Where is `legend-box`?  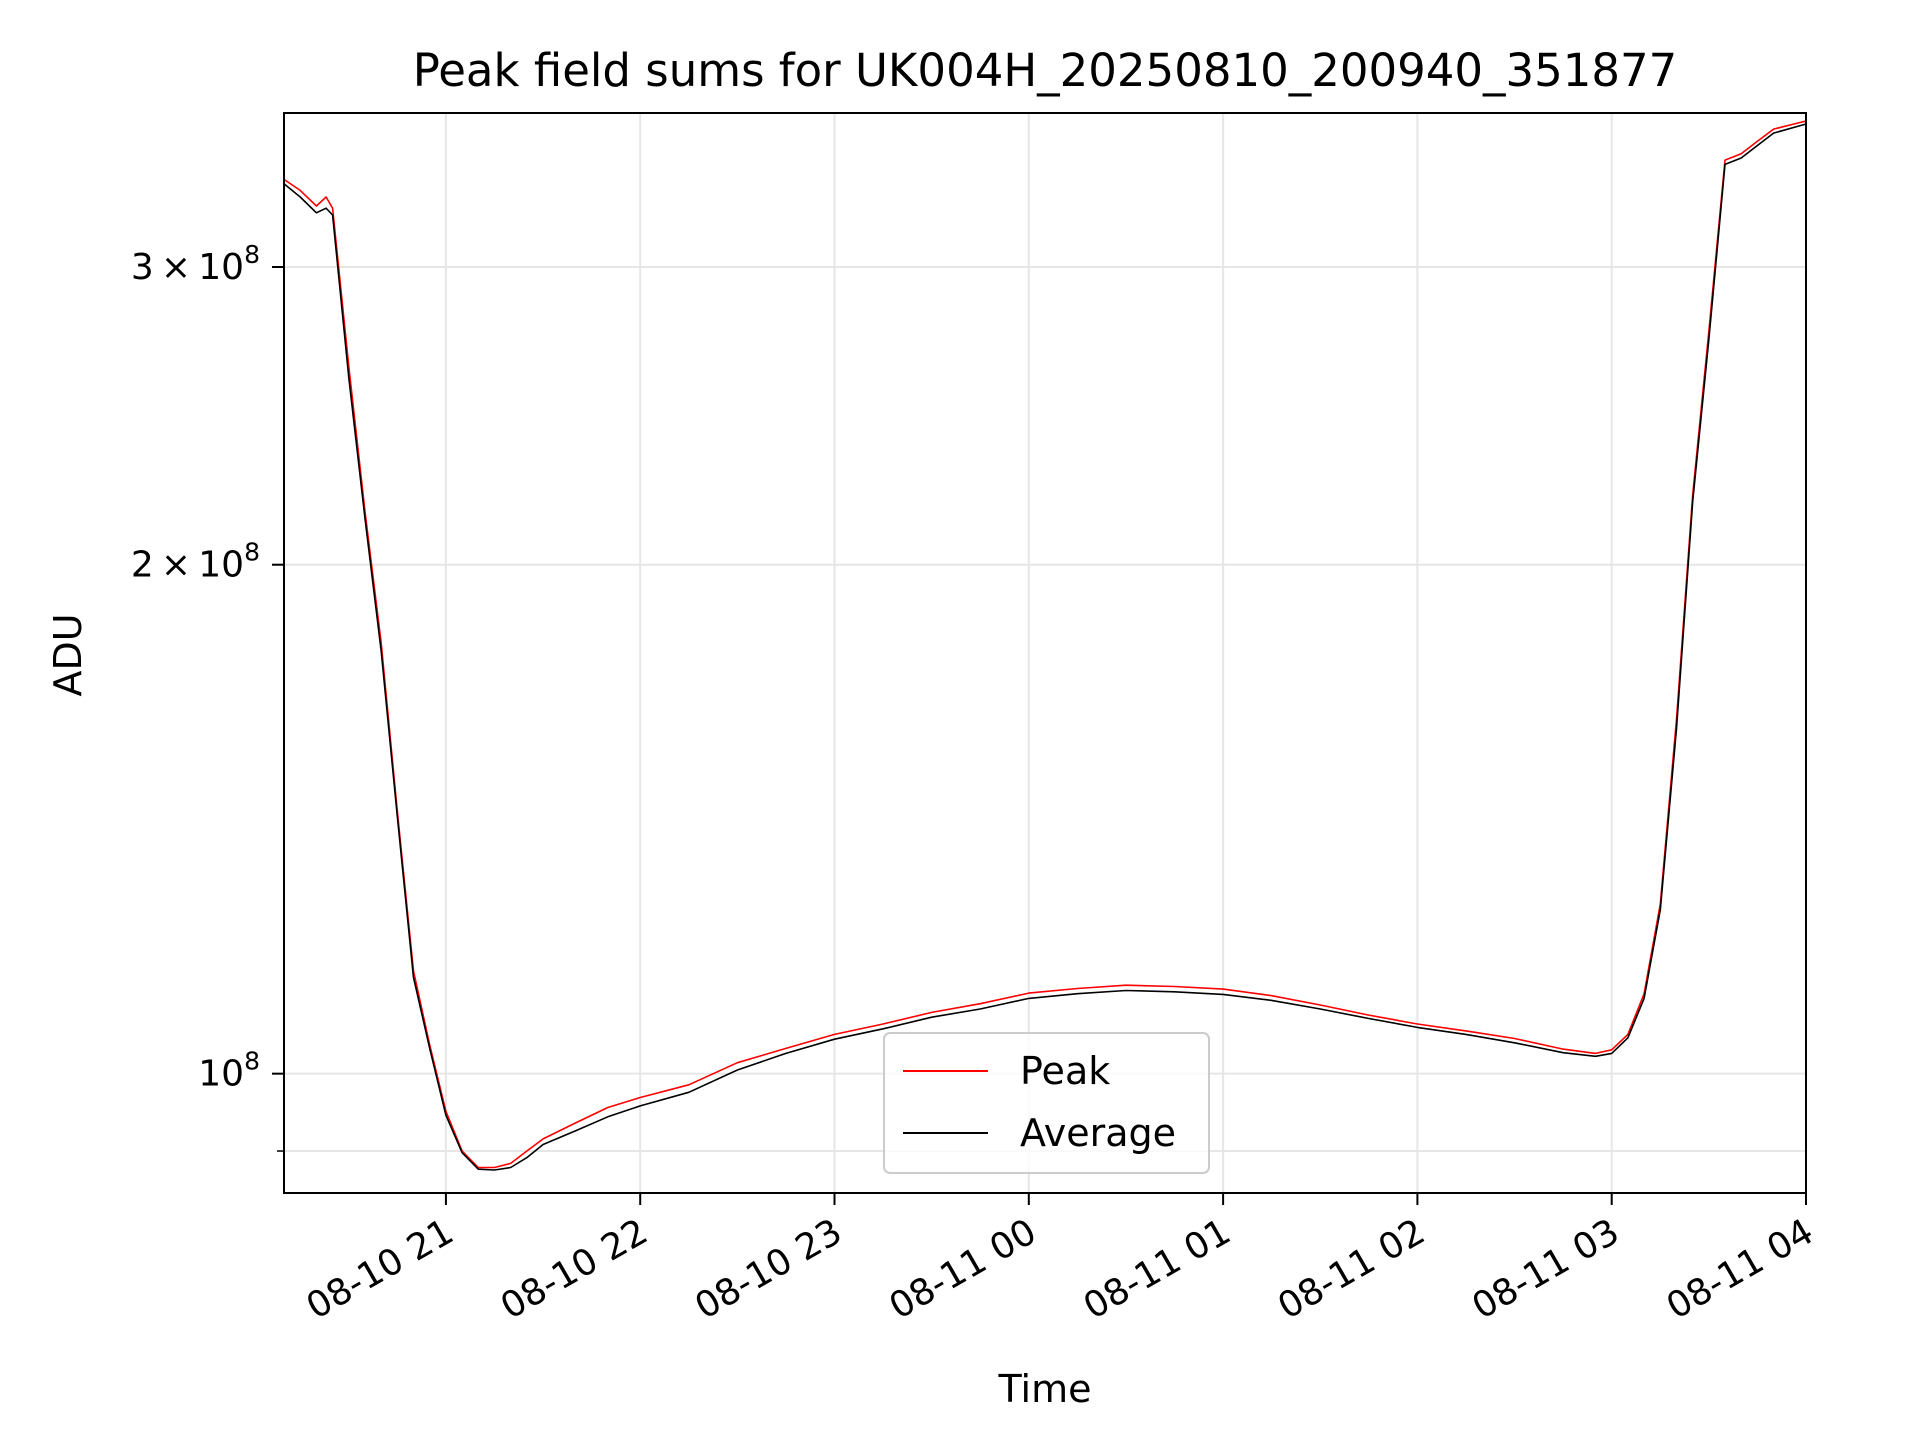 legend-box is located at coordinates (1046, 1103).